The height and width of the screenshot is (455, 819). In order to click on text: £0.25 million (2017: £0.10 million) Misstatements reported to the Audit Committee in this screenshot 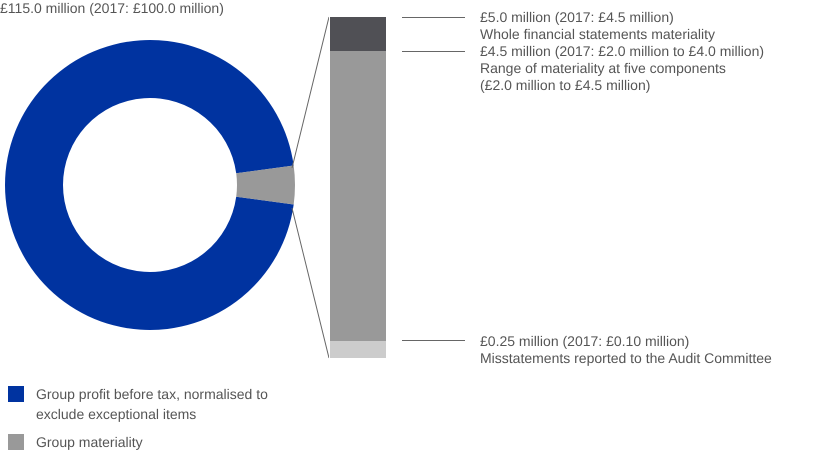, I will do `click(626, 350)`.